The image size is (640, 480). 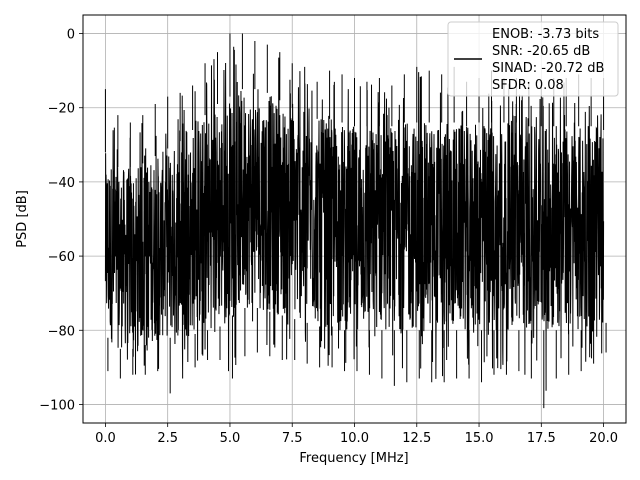 What do you see at coordinates (541, 51) in the screenshot?
I see `legend-entry-snr: SNR: -20.65 dB` at bounding box center [541, 51].